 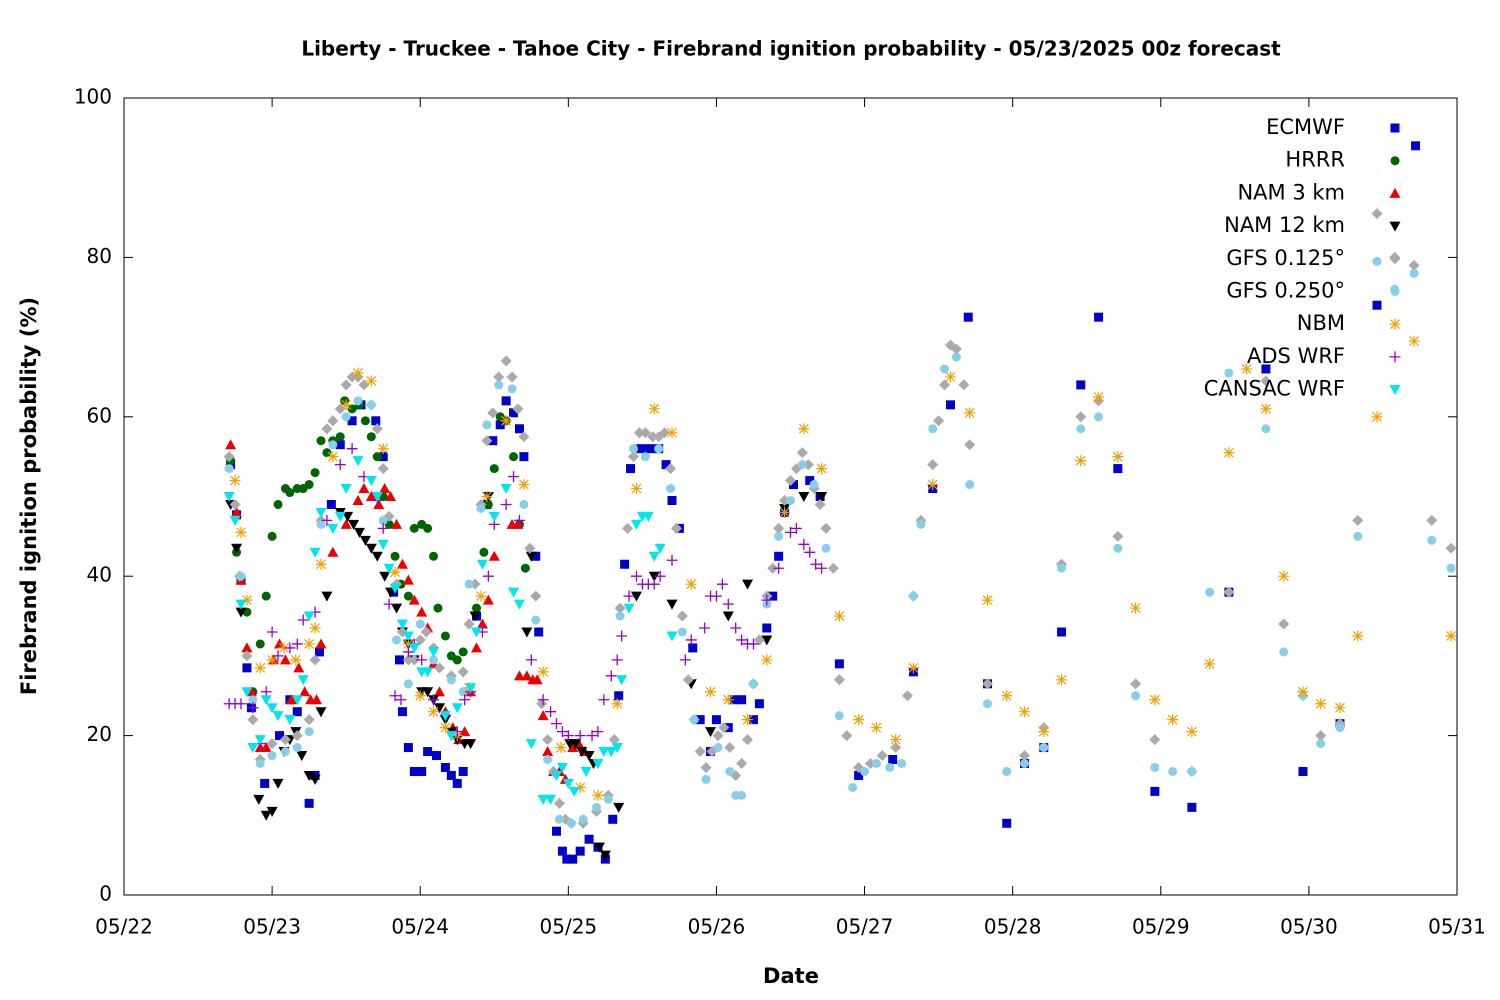 What do you see at coordinates (420, 927) in the screenshot?
I see `x-tick-label: 05/24` at bounding box center [420, 927].